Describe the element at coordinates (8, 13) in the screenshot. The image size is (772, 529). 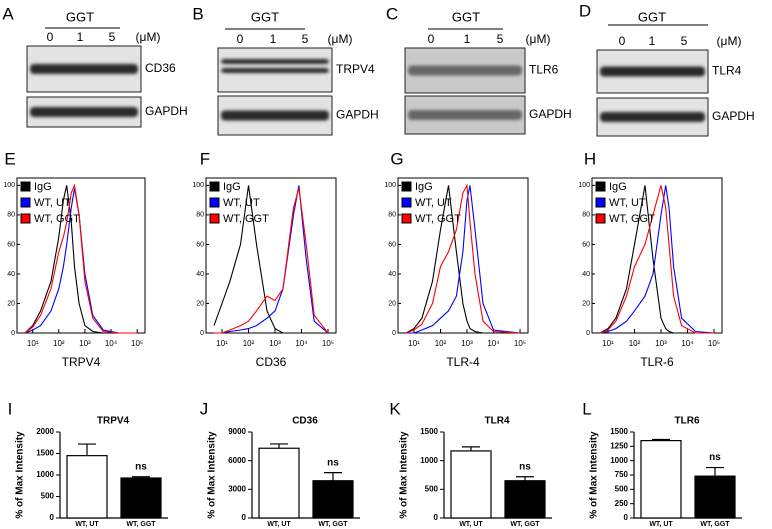
I see `panel-letter: A` at that location.